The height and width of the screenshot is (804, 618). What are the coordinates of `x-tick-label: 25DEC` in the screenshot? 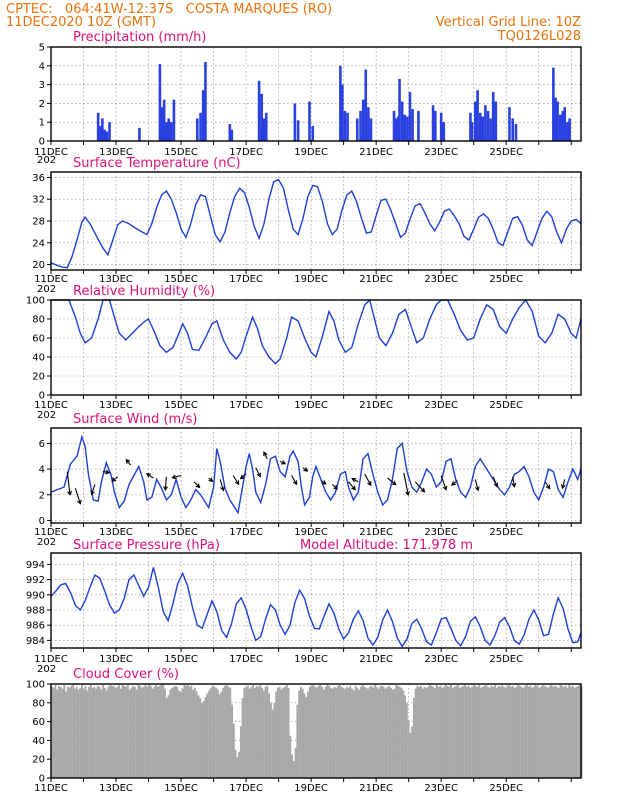 It's located at (506, 279).